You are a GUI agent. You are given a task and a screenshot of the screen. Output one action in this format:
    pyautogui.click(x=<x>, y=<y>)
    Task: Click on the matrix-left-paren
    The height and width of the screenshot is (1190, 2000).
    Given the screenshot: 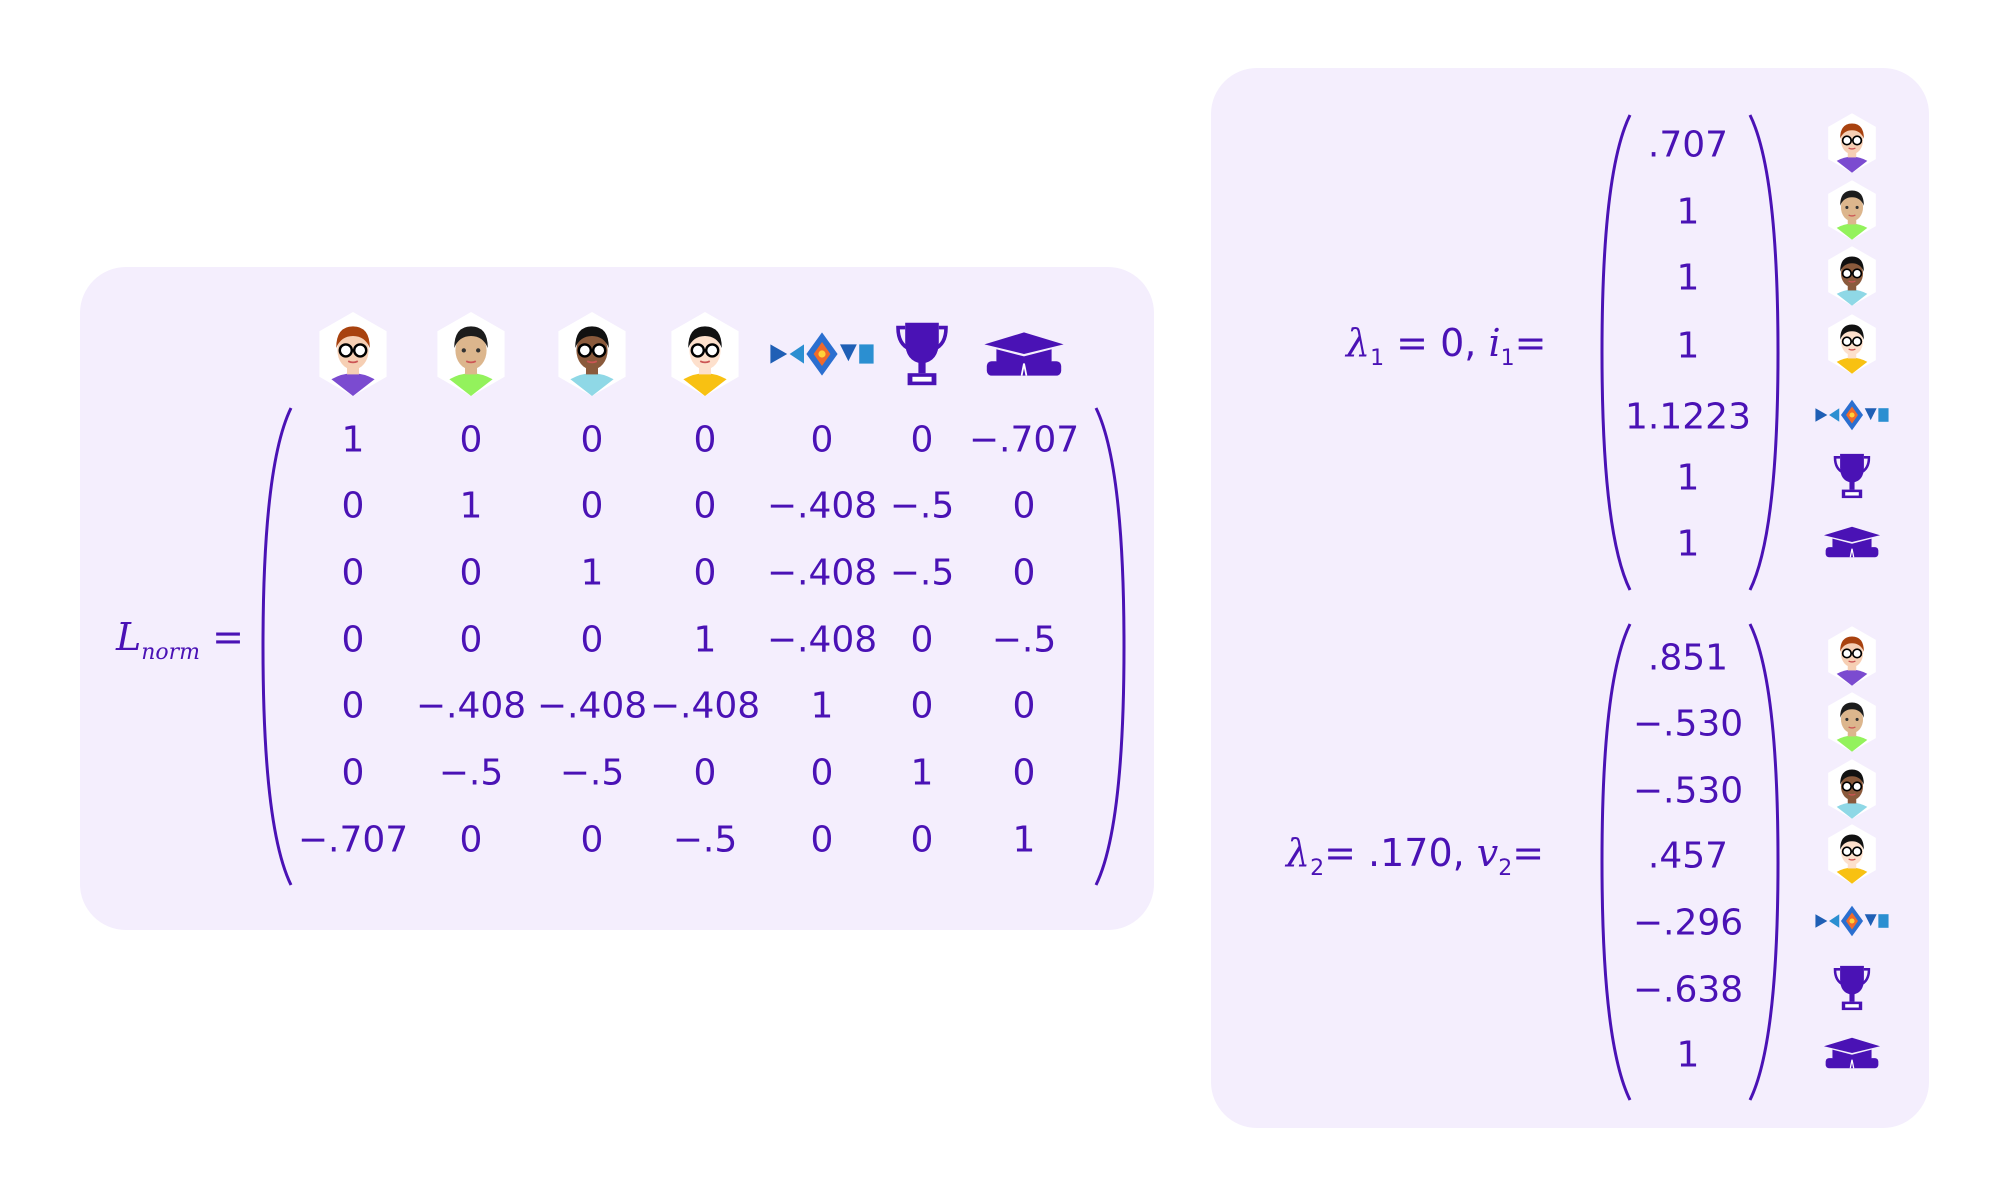 What is the action you would take?
    pyautogui.click(x=277, y=646)
    